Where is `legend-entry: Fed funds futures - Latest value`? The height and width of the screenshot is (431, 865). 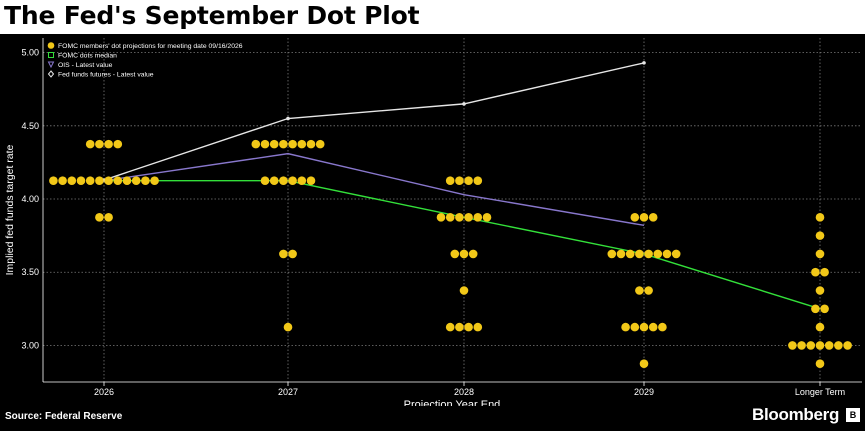 legend-entry: Fed funds futures - Latest value is located at coordinates (106, 75).